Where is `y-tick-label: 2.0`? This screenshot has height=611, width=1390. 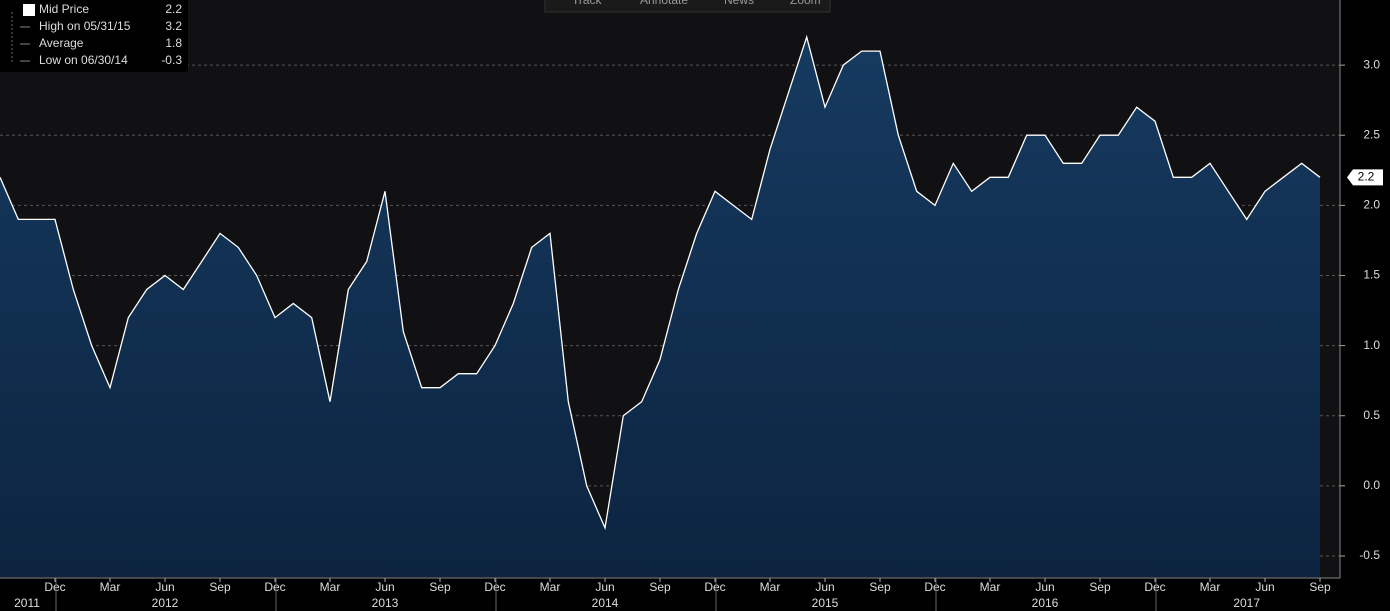 y-tick-label: 2.0 is located at coordinates (1371, 205).